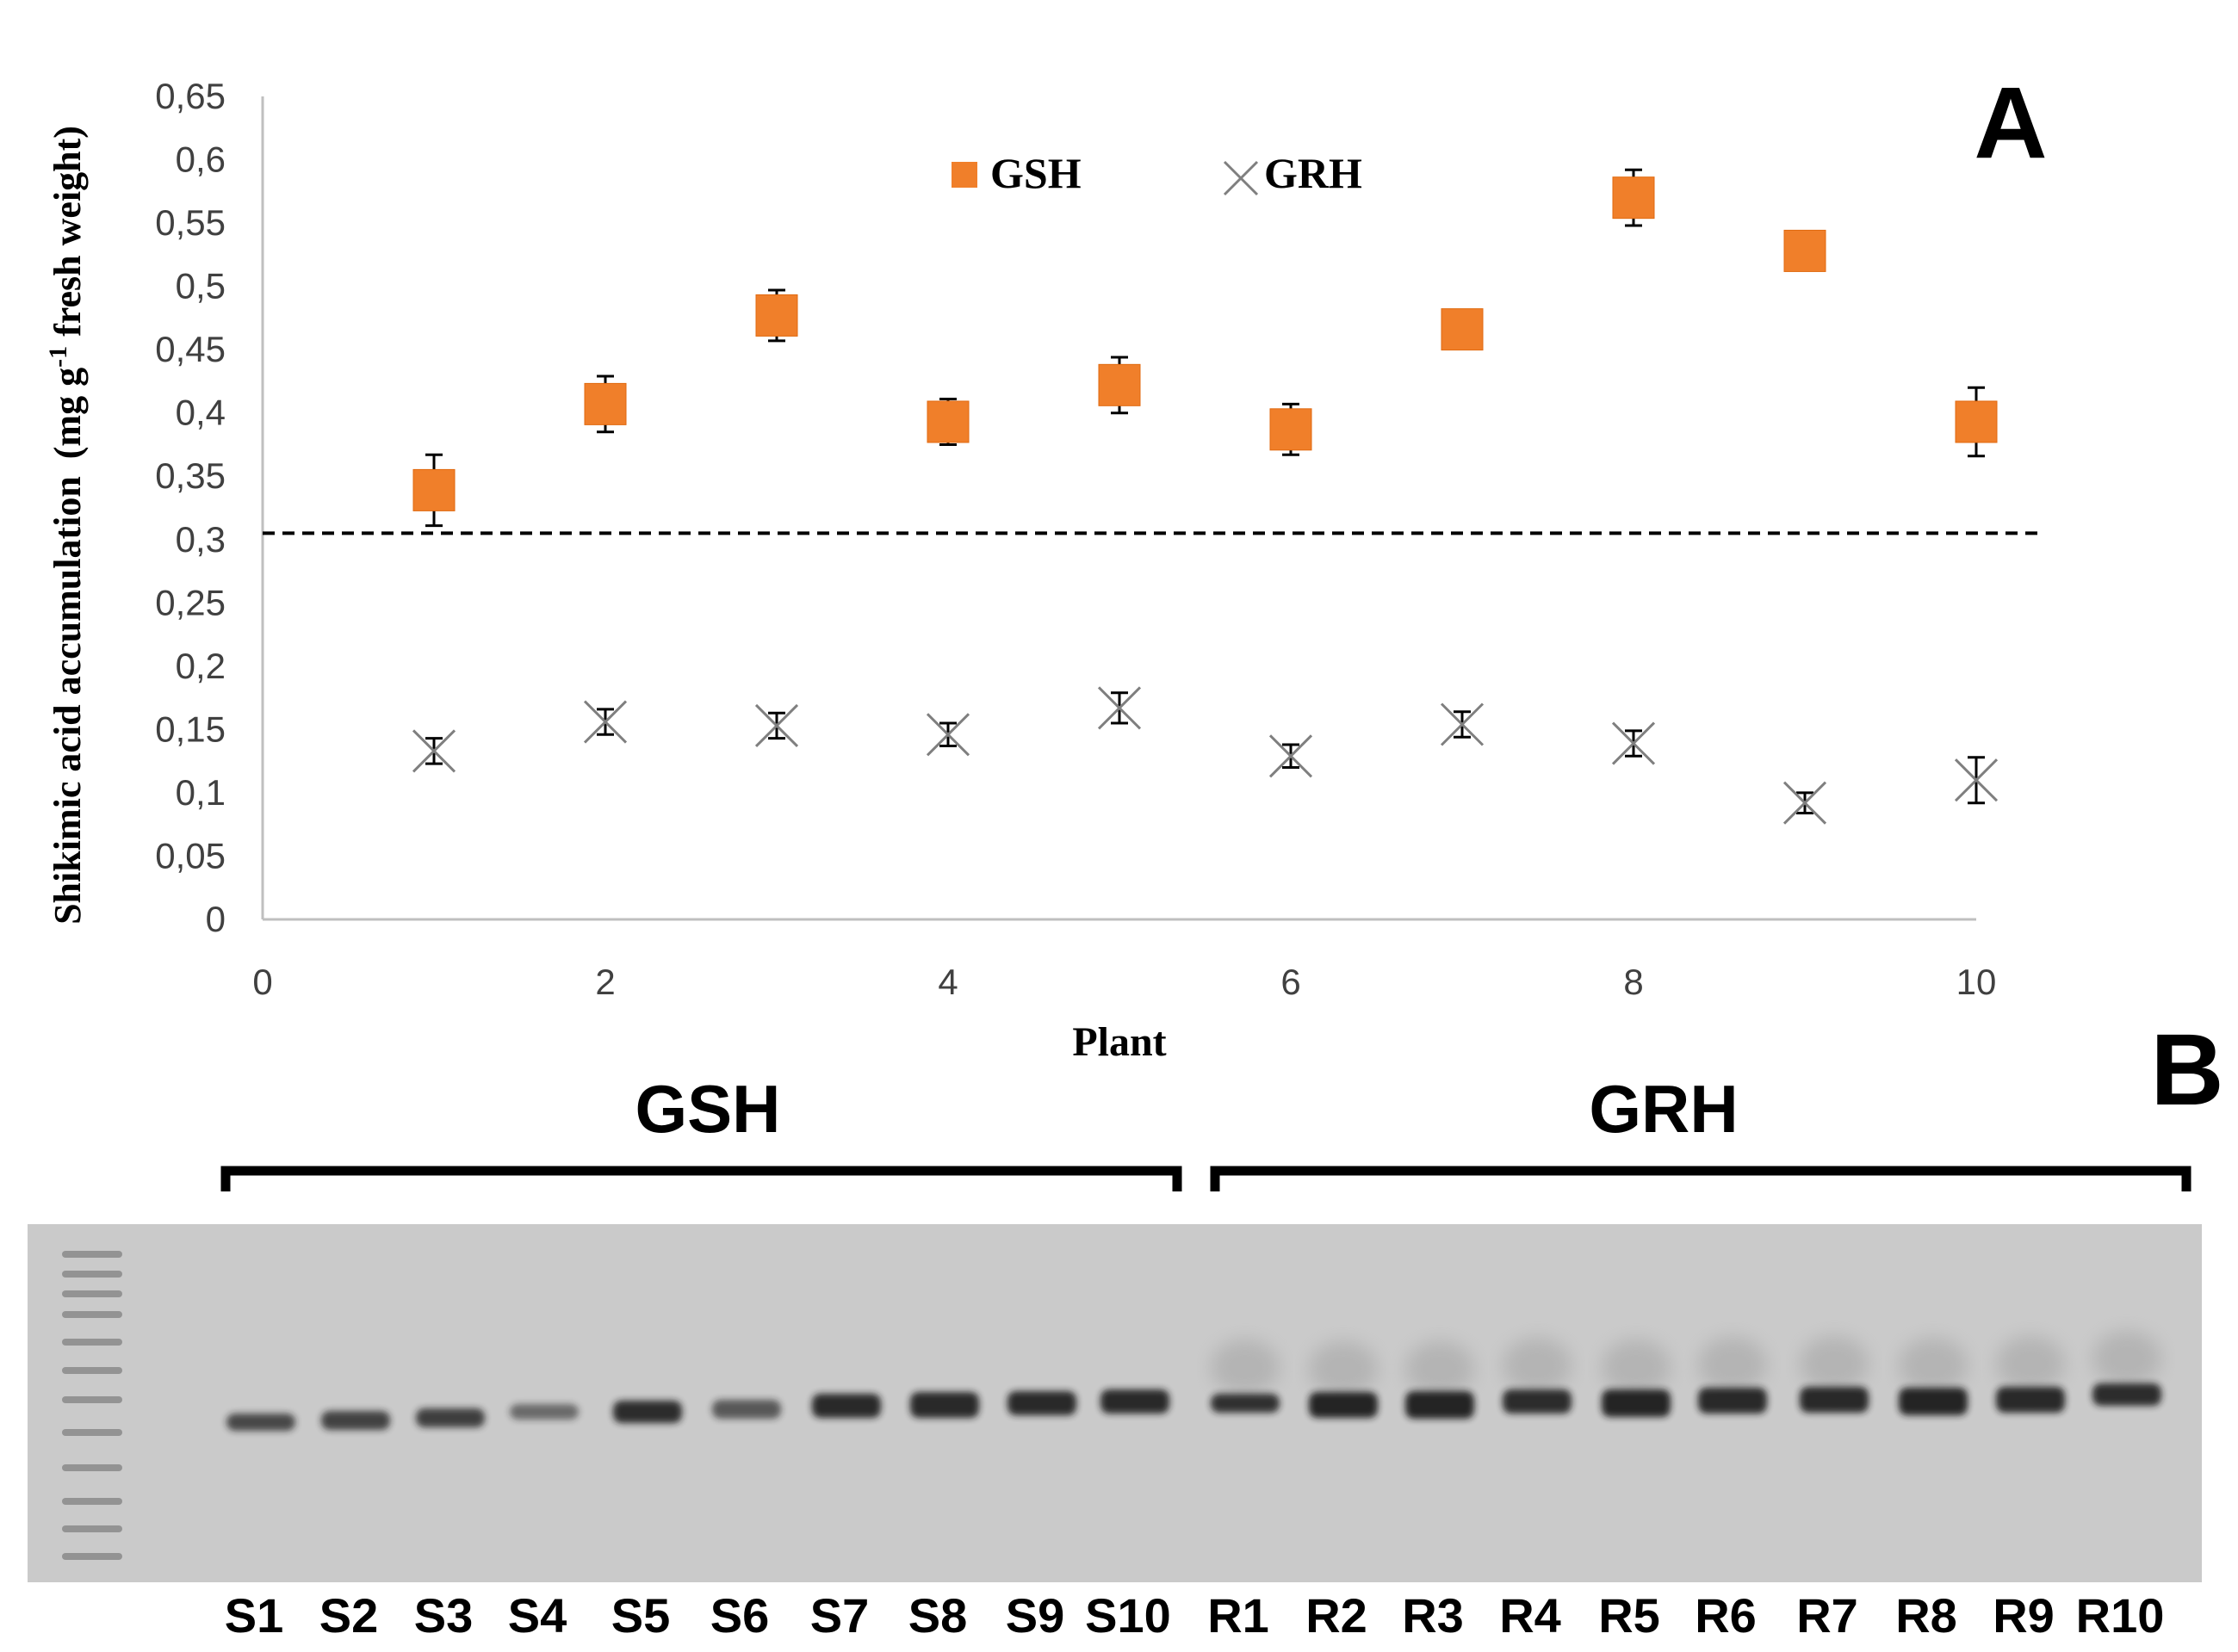  Describe the element at coordinates (190, 602) in the screenshot. I see `y-tick-label: 0,25` at that location.